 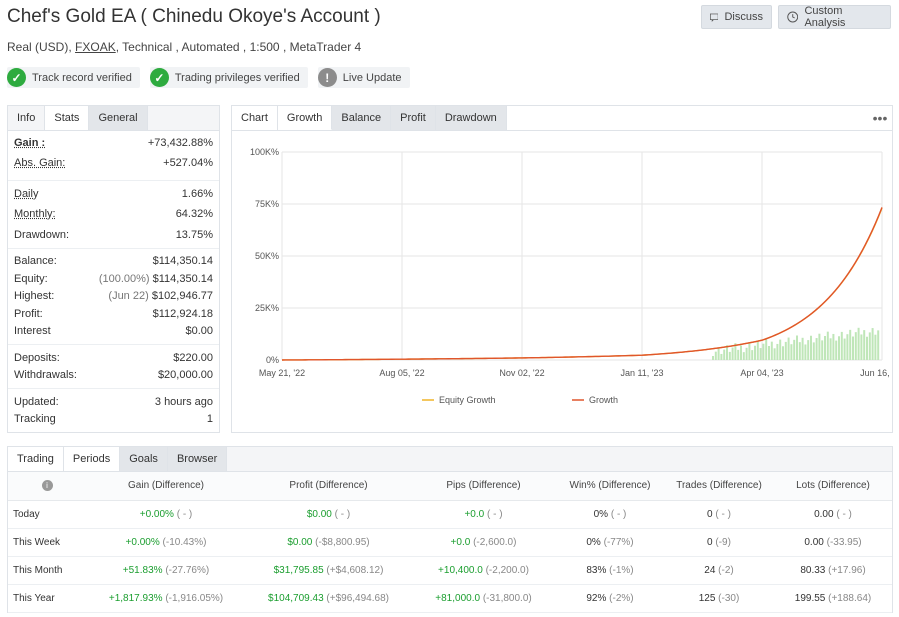 I want to click on cell-trades: 24 (-2), so click(x=719, y=570).